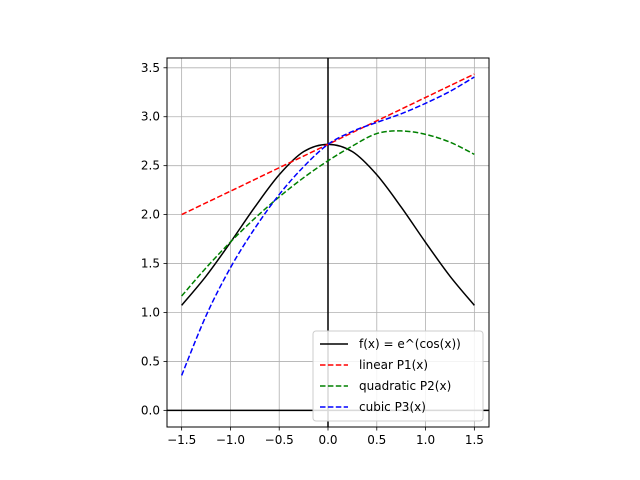 This screenshot has height=480, width=640. I want to click on y-tick-label: 0.0, so click(150, 410).